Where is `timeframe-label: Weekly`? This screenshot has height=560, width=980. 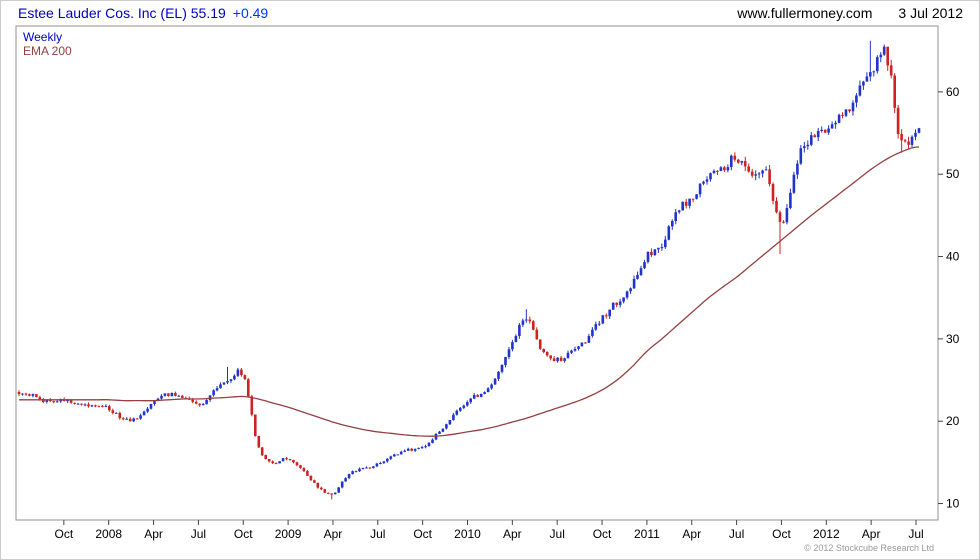 timeframe-label: Weekly is located at coordinates (43, 37).